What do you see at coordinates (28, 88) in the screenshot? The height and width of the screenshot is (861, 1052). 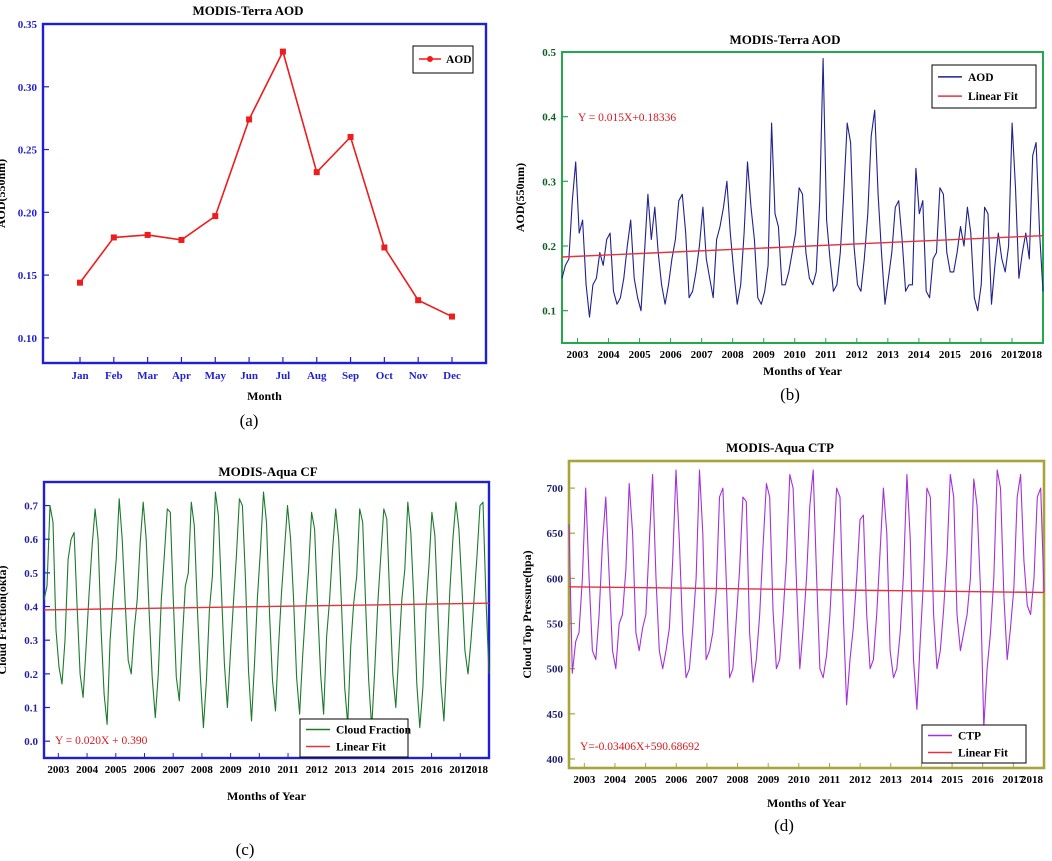 I see `y-tick-label: 0.30` at bounding box center [28, 88].